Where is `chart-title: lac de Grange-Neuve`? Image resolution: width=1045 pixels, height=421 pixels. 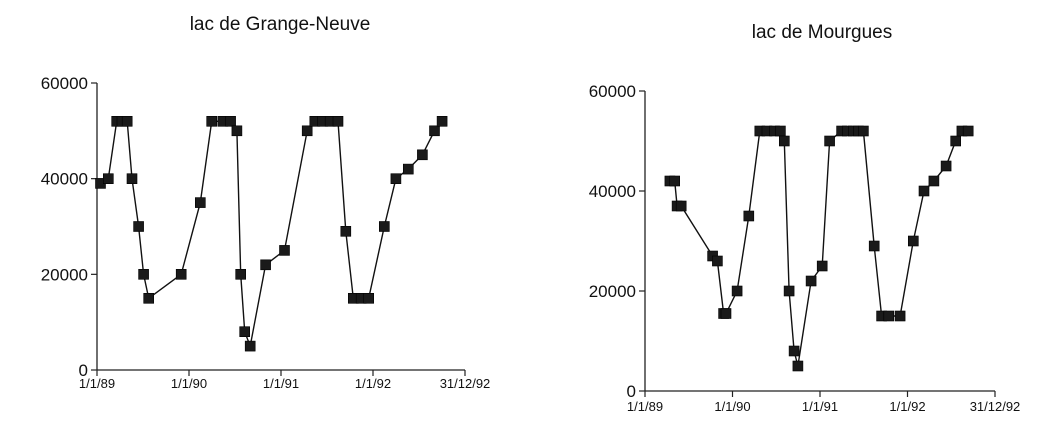
chart-title: lac de Grange-Neuve is located at coordinates (280, 24).